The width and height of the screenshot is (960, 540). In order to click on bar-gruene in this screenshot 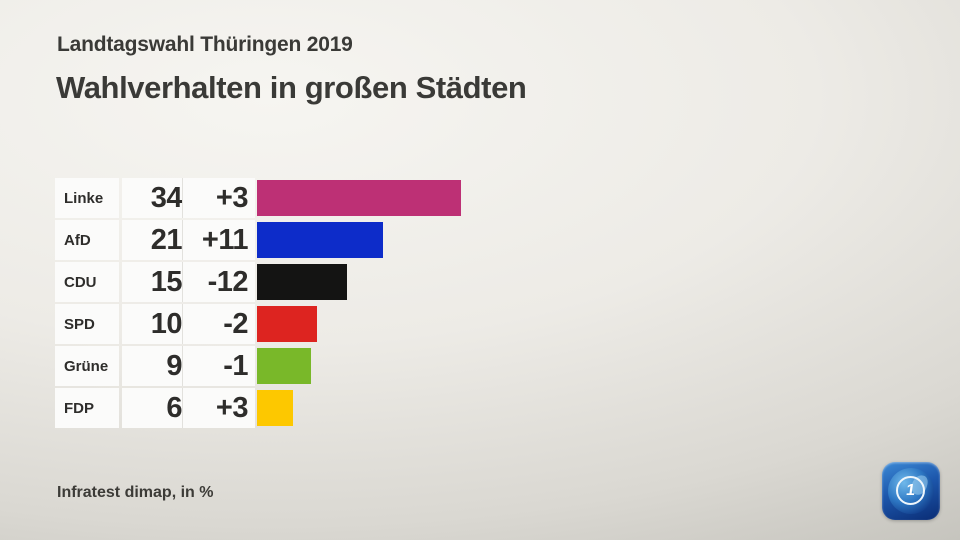, I will do `click(284, 366)`.